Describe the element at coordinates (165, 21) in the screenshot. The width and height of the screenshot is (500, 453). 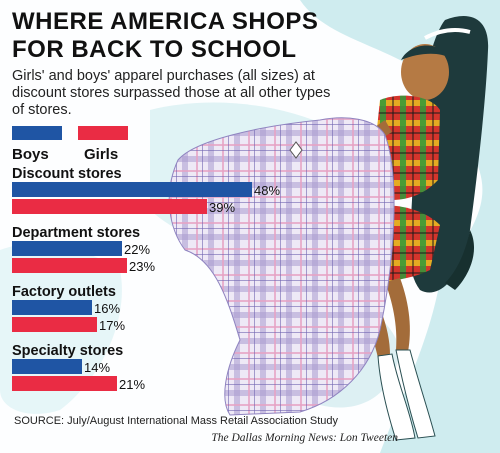
I see `chart-title-line-1: WHERE AMERICA SHOPS` at that location.